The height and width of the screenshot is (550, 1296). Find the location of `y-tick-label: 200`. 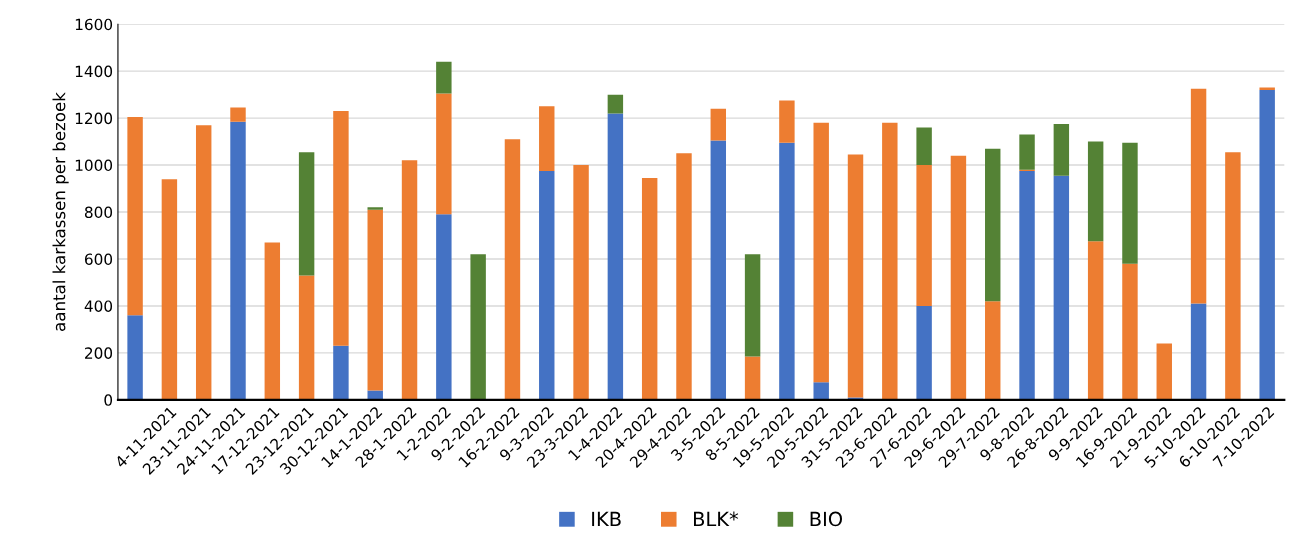

y-tick-label: 200 is located at coordinates (99, 353).